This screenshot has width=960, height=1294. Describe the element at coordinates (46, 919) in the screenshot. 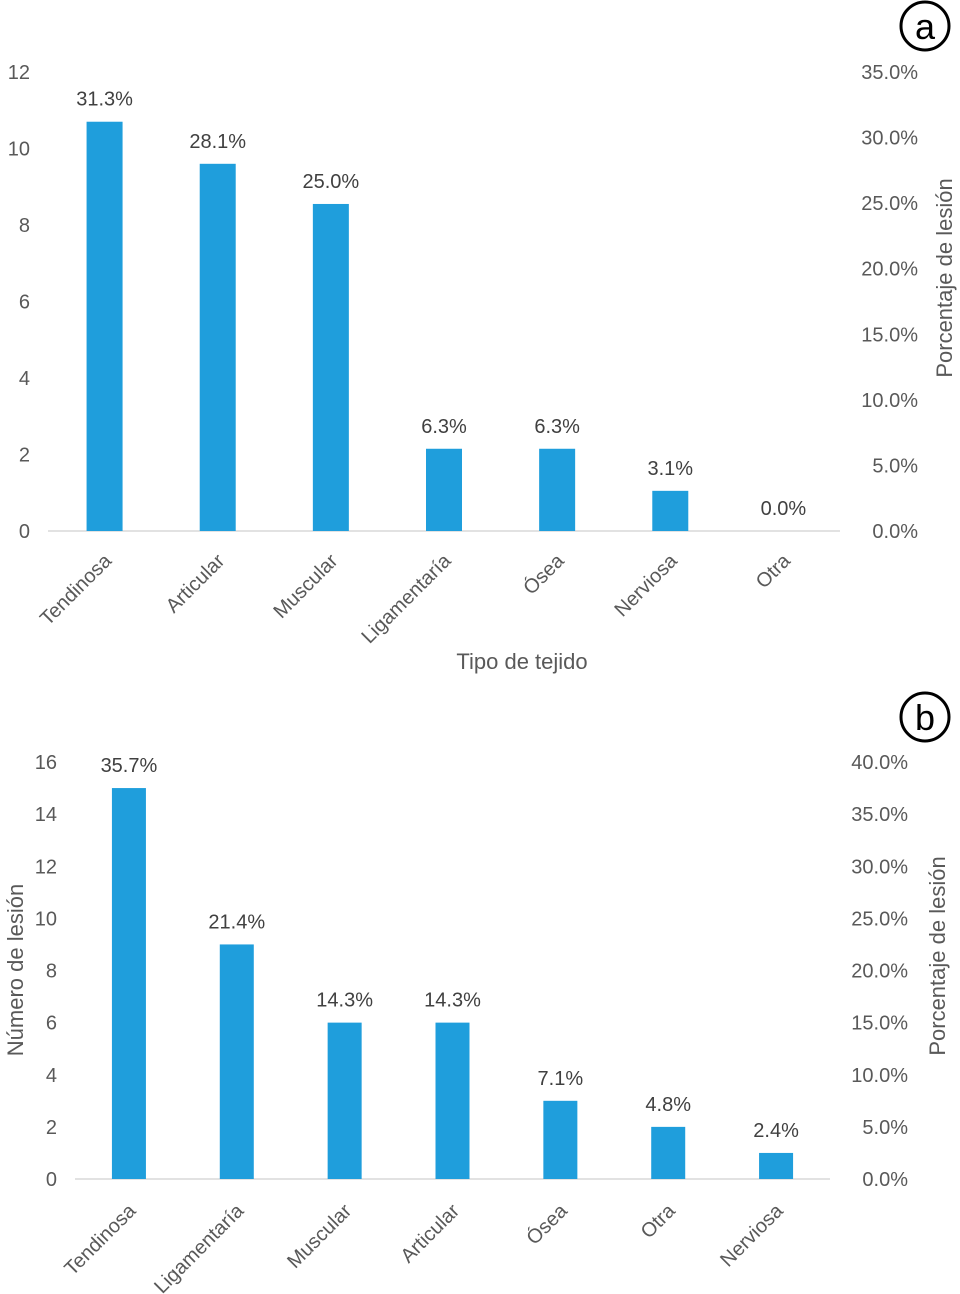

I see `chart-b-y-tick-label: 10` at that location.